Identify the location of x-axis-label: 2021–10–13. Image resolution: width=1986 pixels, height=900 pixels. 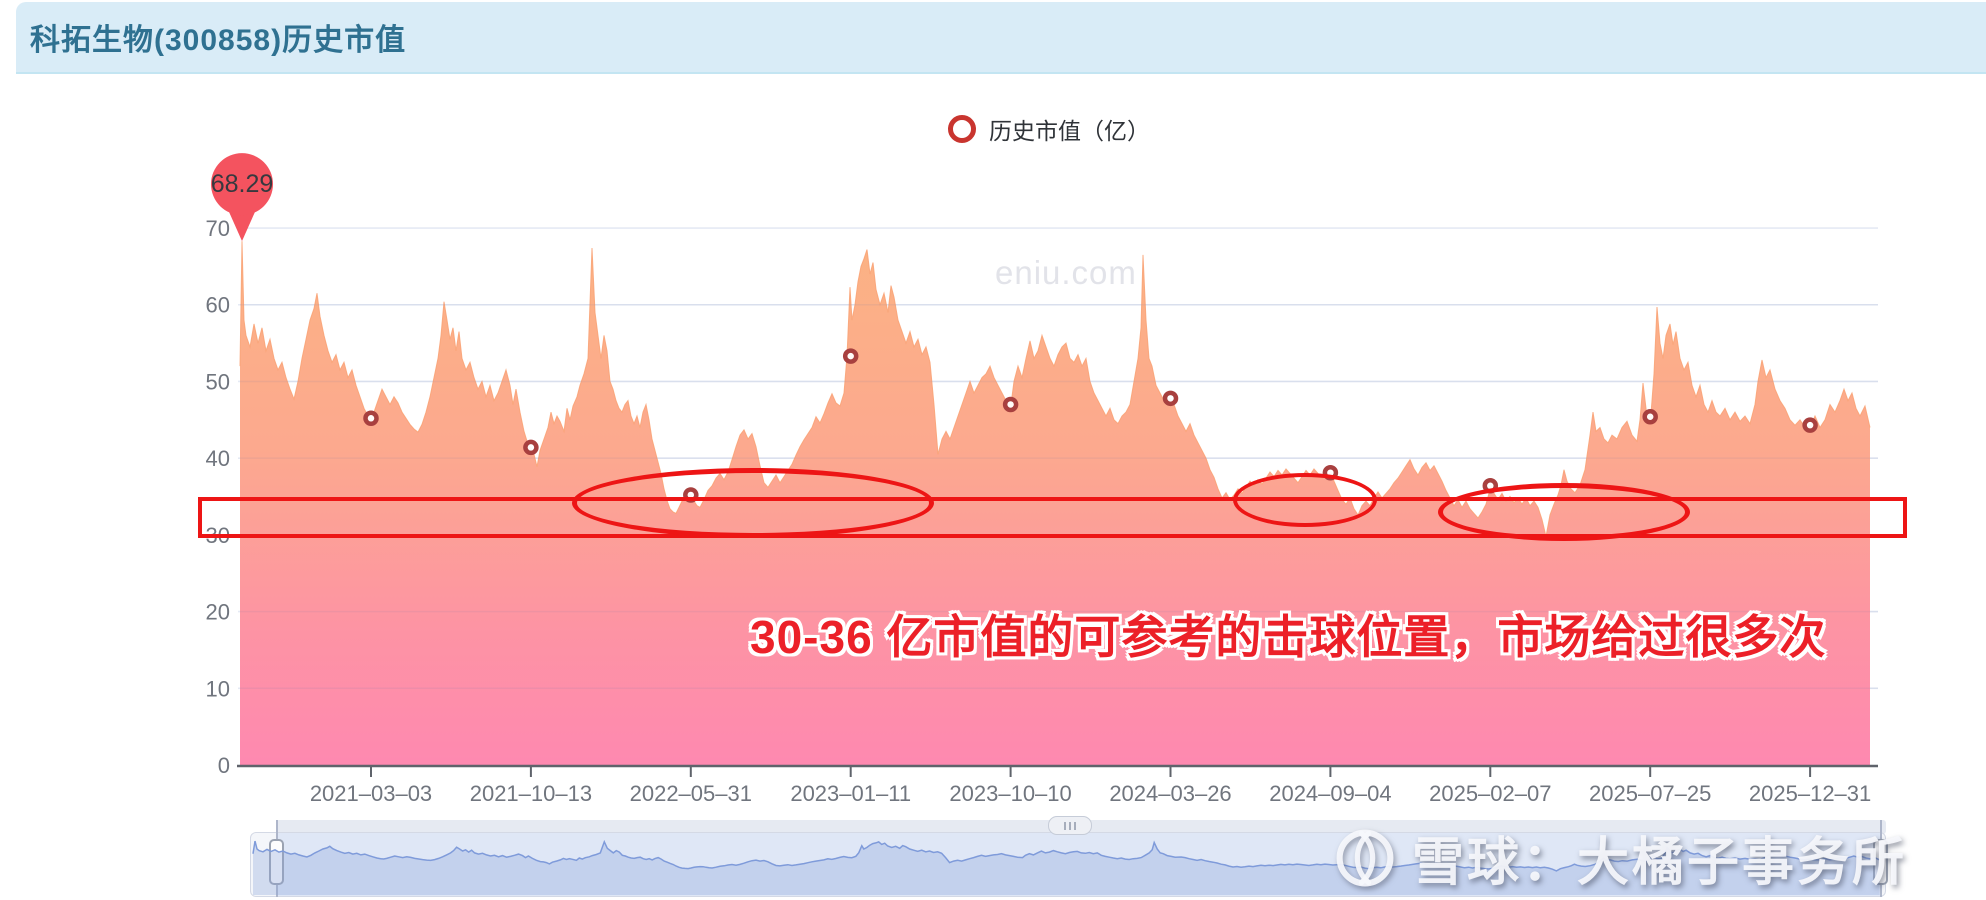
(531, 793).